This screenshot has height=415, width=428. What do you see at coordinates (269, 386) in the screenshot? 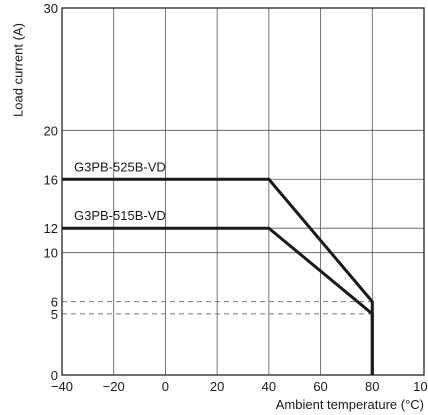
I see `x-tick-label: 40` at bounding box center [269, 386].